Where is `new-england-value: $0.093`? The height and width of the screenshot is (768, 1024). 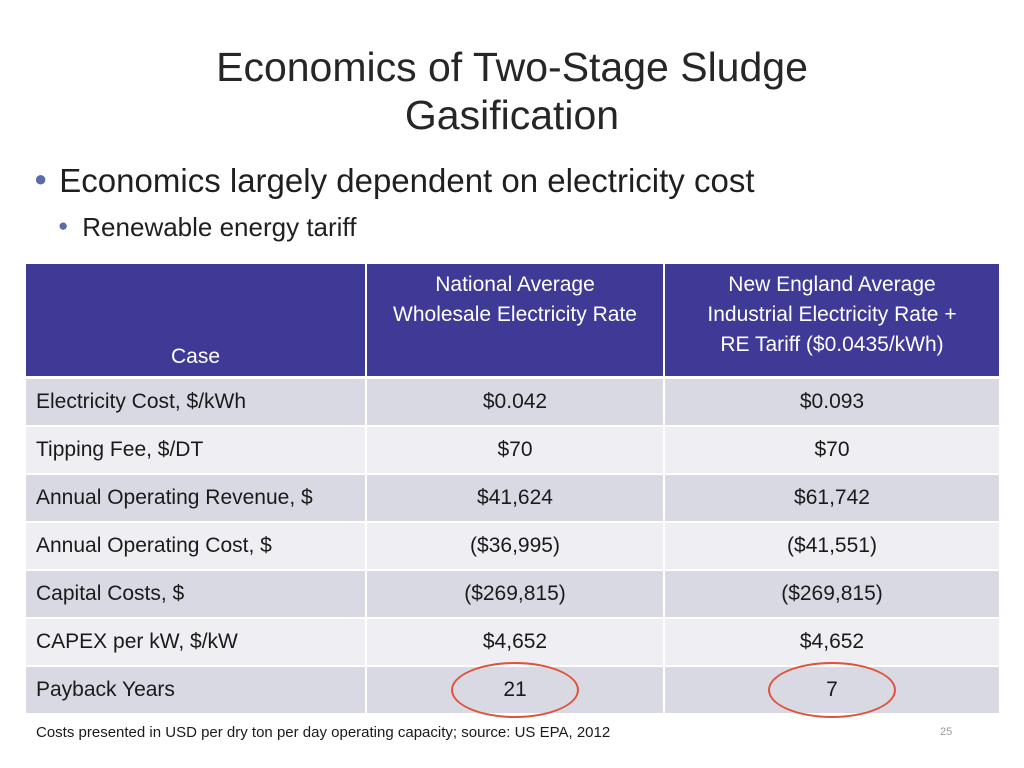 new-england-value: $0.093 is located at coordinates (831, 402).